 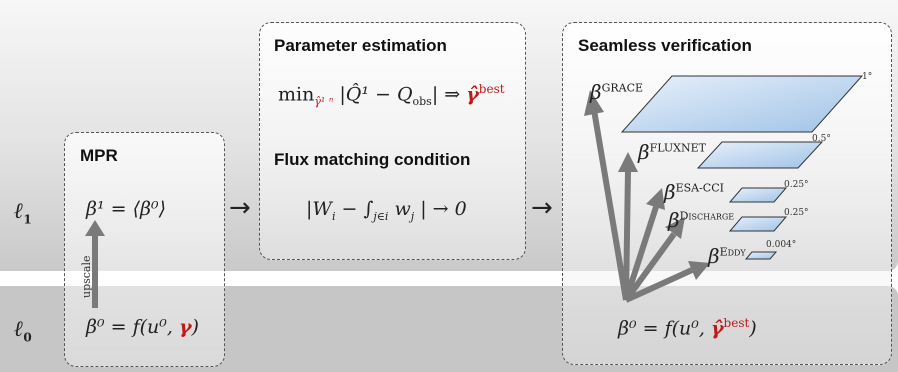 I want to click on esacci-layer, so click(x=758, y=195).